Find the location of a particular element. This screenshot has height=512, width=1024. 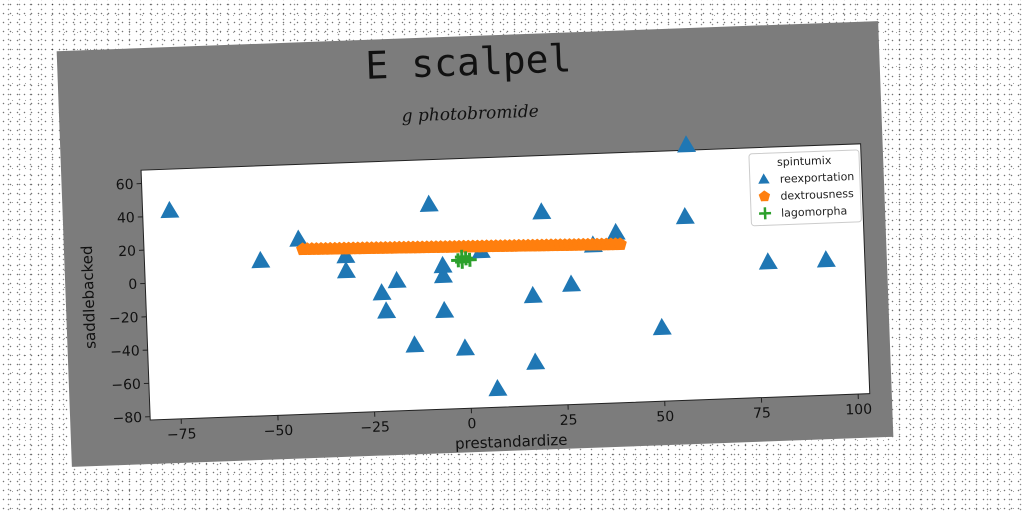

legend-marker-dextrousness is located at coordinates (764, 196).